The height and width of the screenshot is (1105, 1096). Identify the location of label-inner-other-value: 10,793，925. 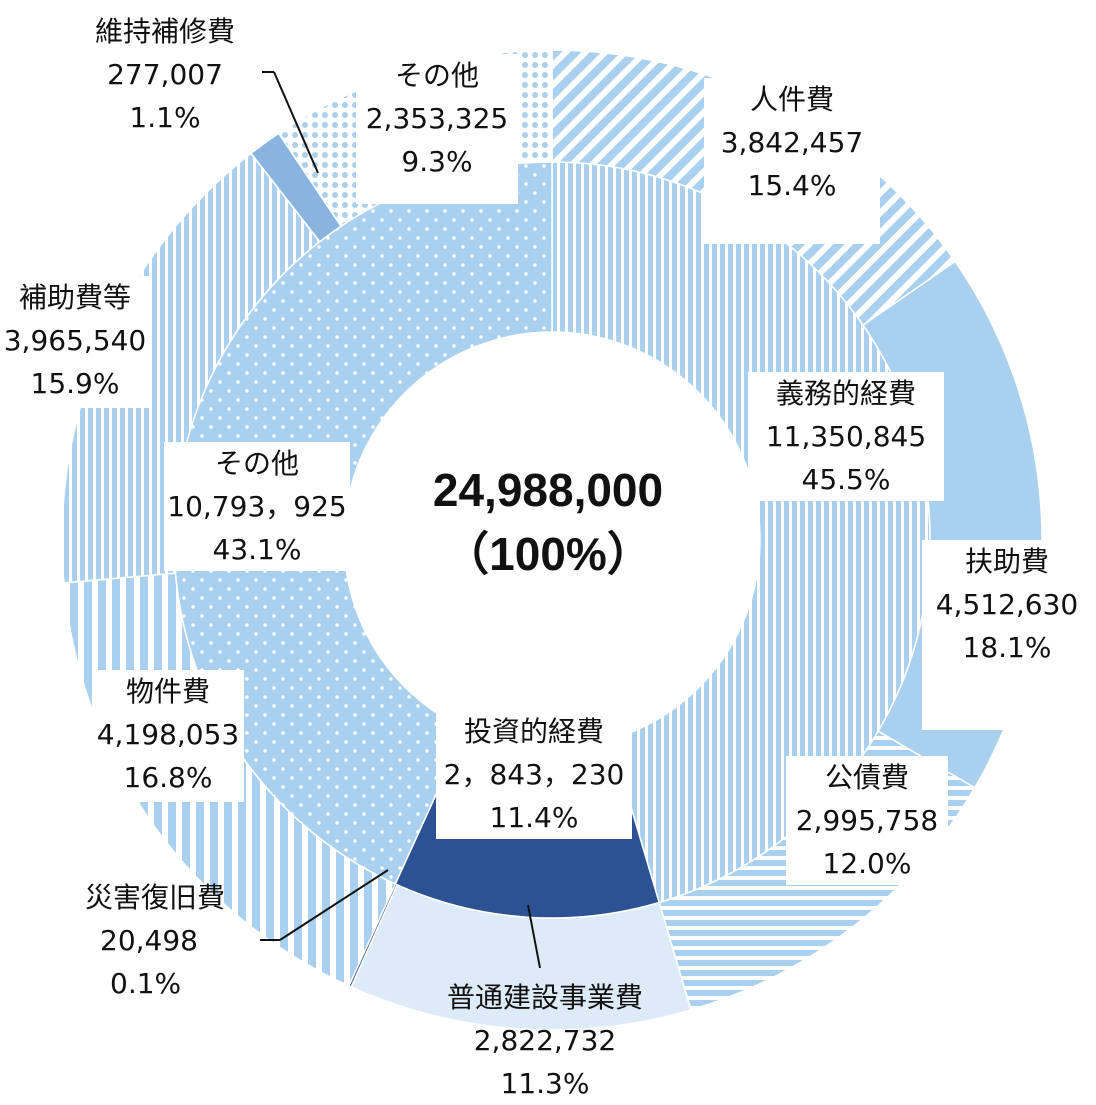
(257, 506).